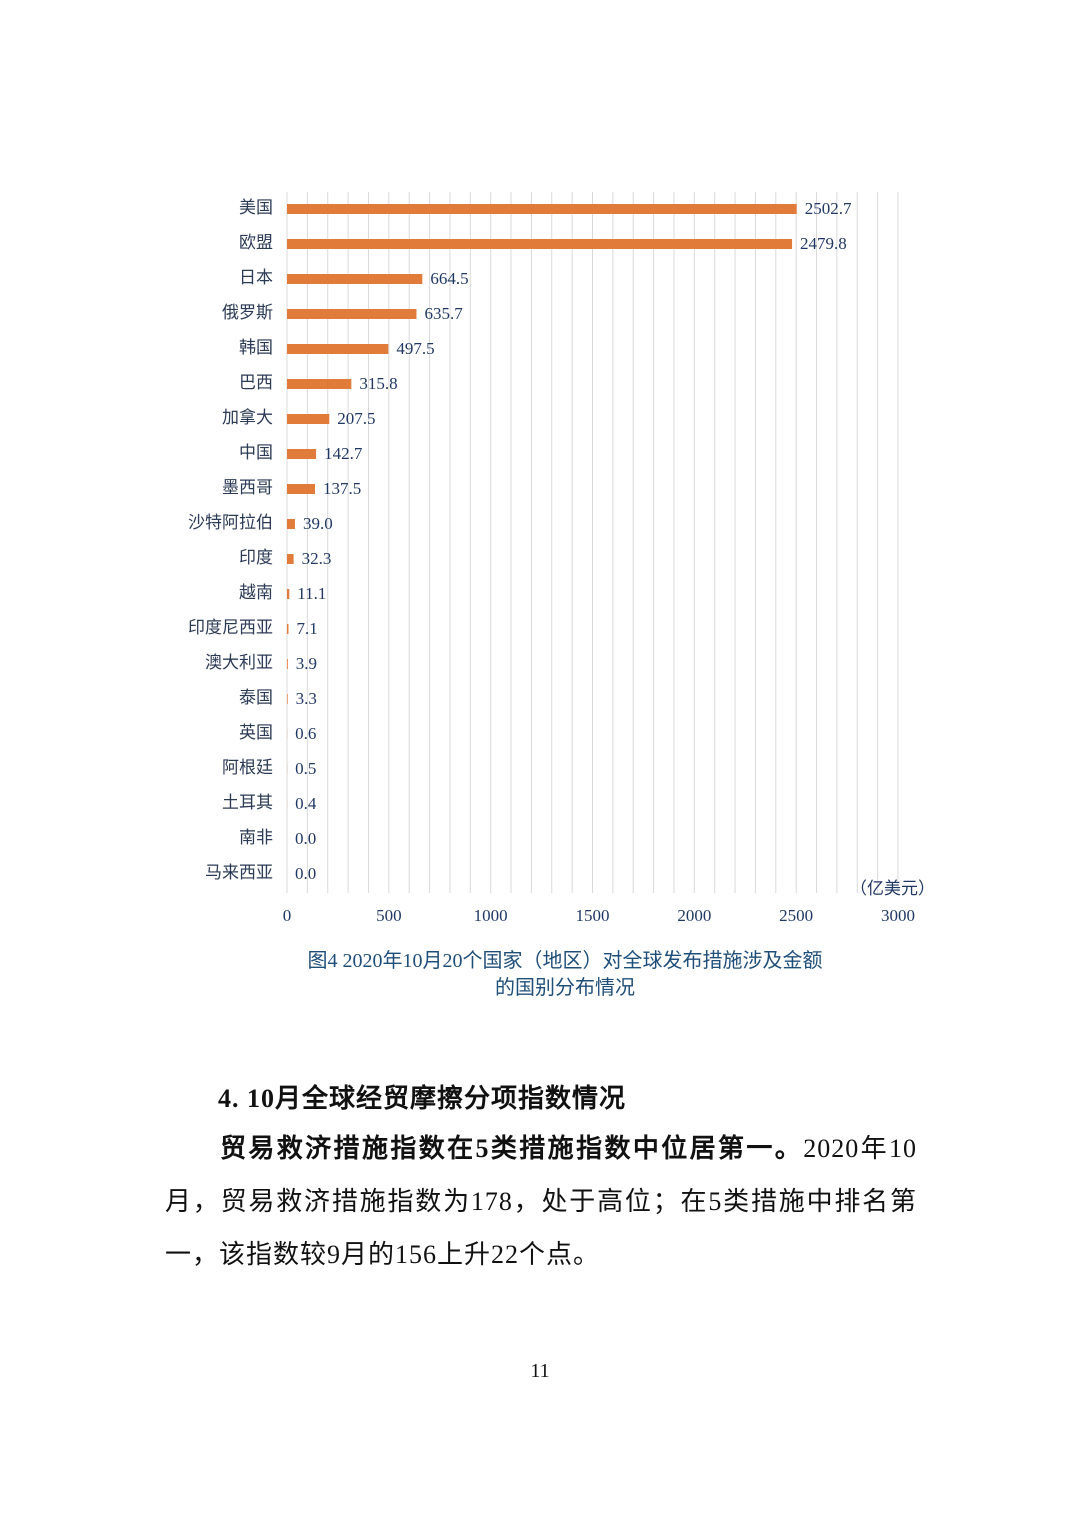 This screenshot has width=1080, height=1528. I want to click on category-label: 印度, so click(256, 557).